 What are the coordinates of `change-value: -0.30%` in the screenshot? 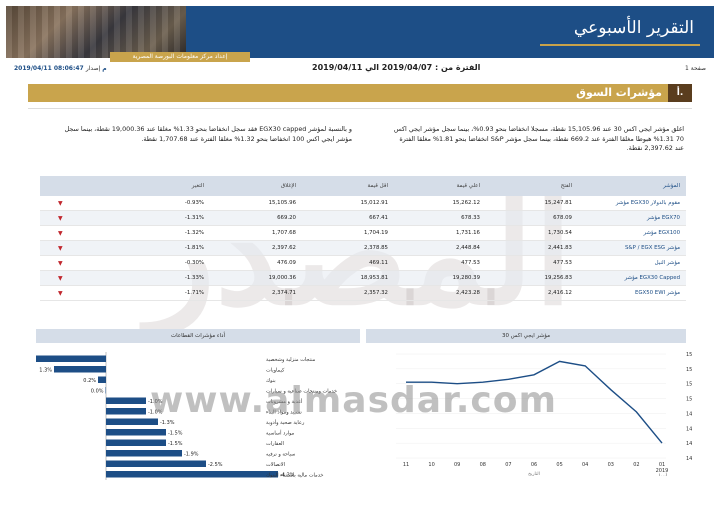 It's located at (194, 263).